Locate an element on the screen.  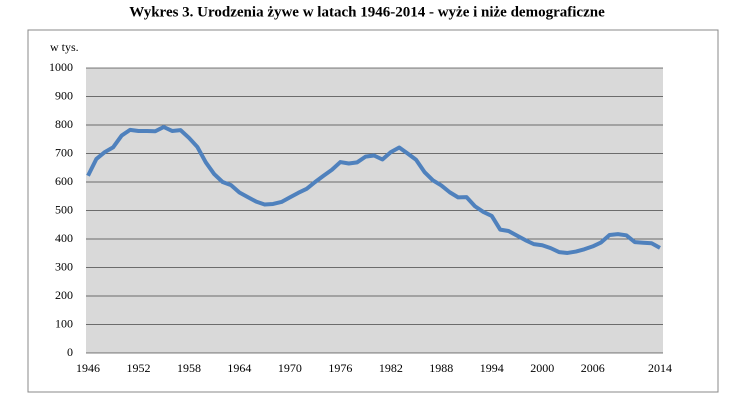
y-tick-label: 1000 is located at coordinates (61, 67).